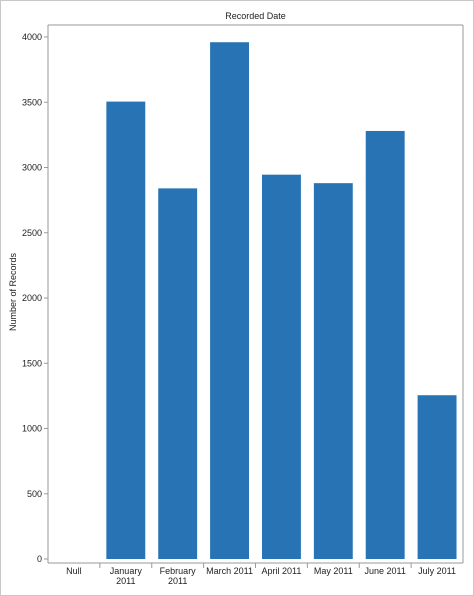 The height and width of the screenshot is (596, 474). I want to click on x-tick-label-line: Null, so click(74, 571).